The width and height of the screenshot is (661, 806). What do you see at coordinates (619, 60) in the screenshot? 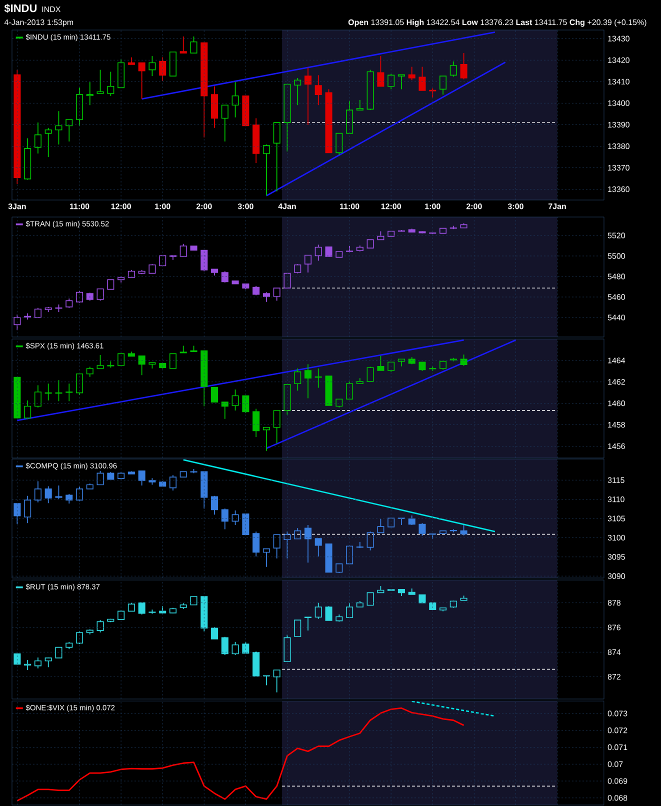
I see `y-tick-label: 13420` at bounding box center [619, 60].